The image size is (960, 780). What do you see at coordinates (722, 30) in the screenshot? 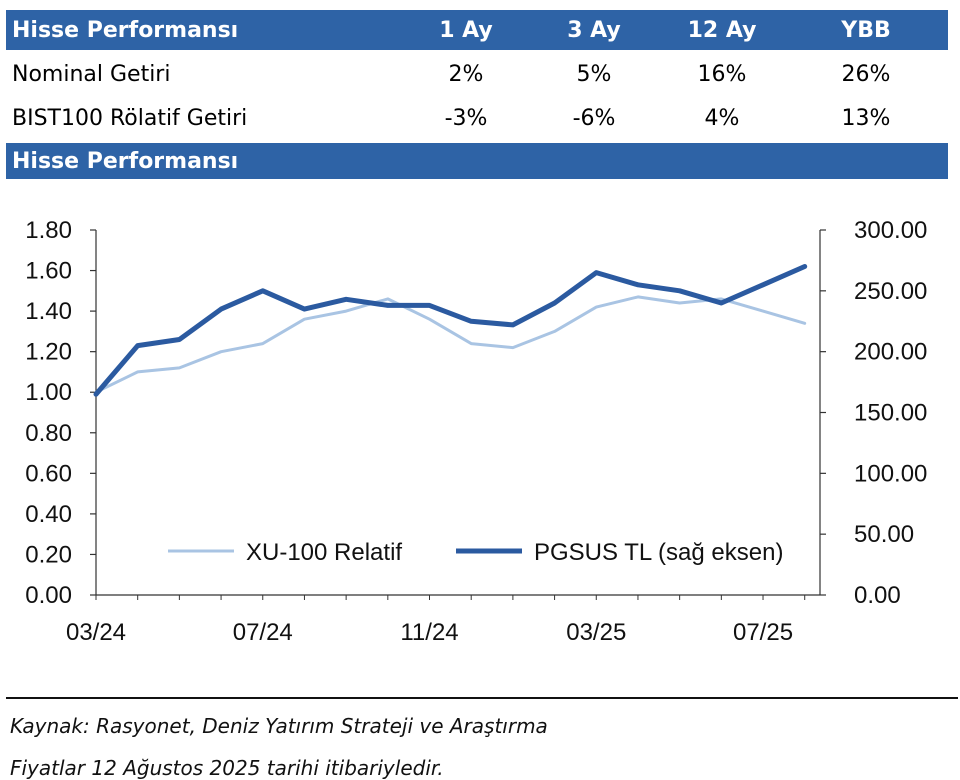
I see `header-col-12ay: 12 Ay` at bounding box center [722, 30].